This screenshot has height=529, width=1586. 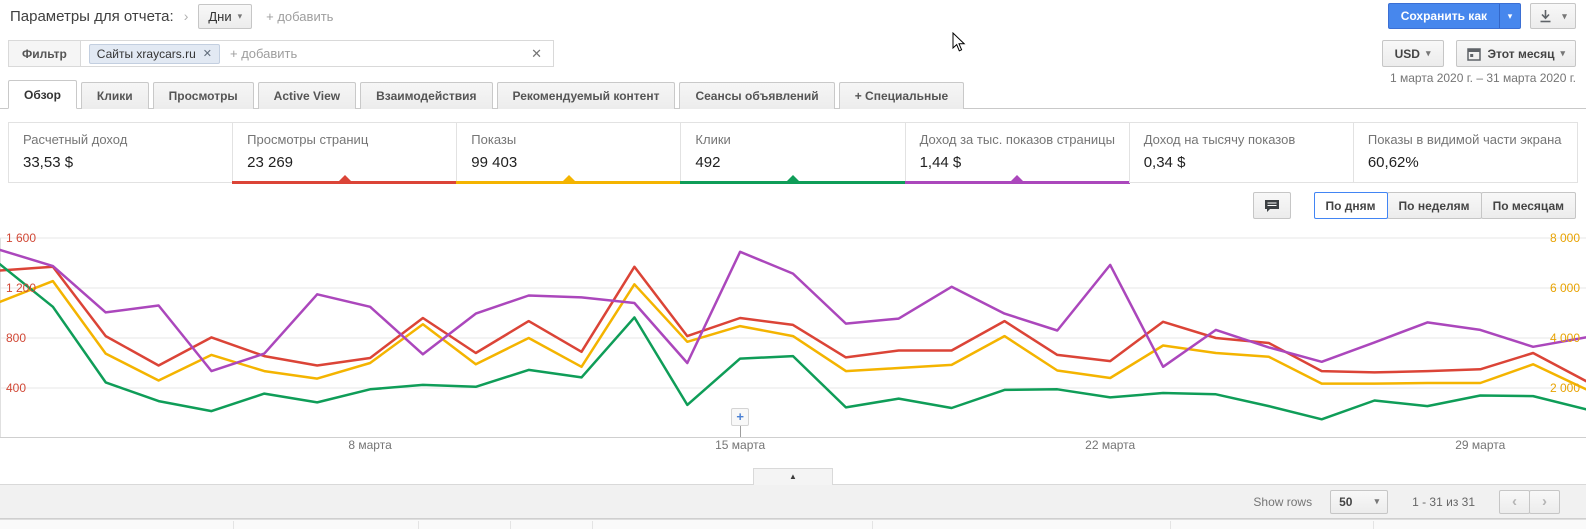 What do you see at coordinates (48, 162) in the screenshot?
I see `metric-value: 33,53 $` at bounding box center [48, 162].